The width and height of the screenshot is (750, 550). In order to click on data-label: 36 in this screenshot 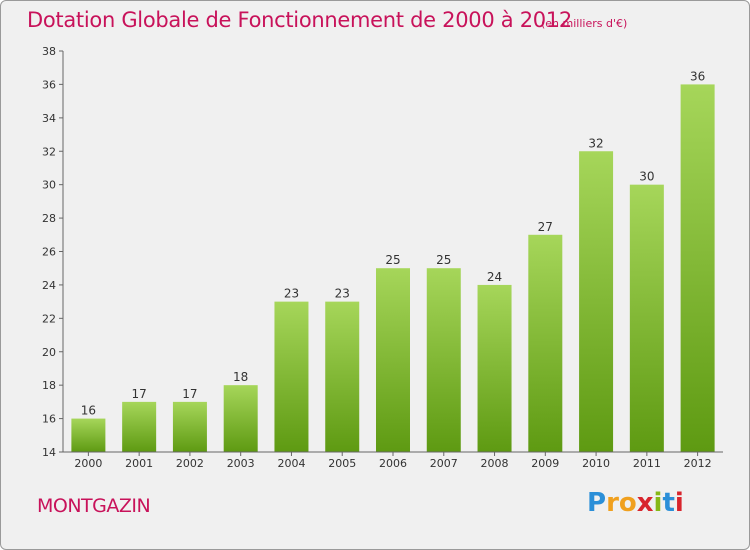, I will do `click(697, 76)`.